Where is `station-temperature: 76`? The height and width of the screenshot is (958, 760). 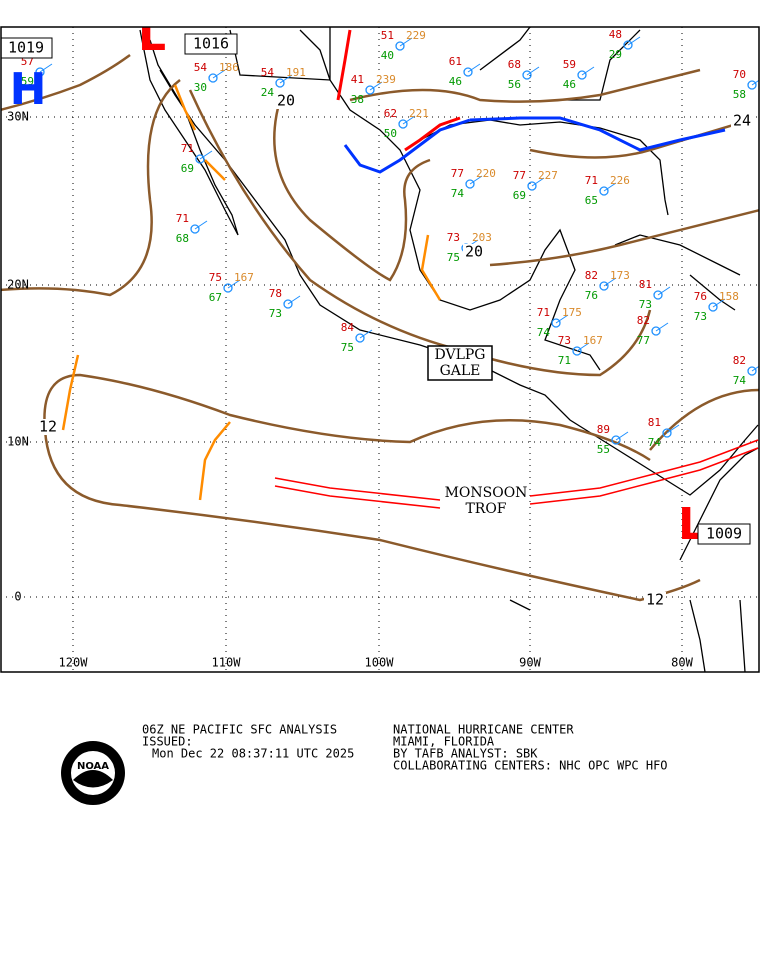 station-temperature: 76 is located at coordinates (700, 296).